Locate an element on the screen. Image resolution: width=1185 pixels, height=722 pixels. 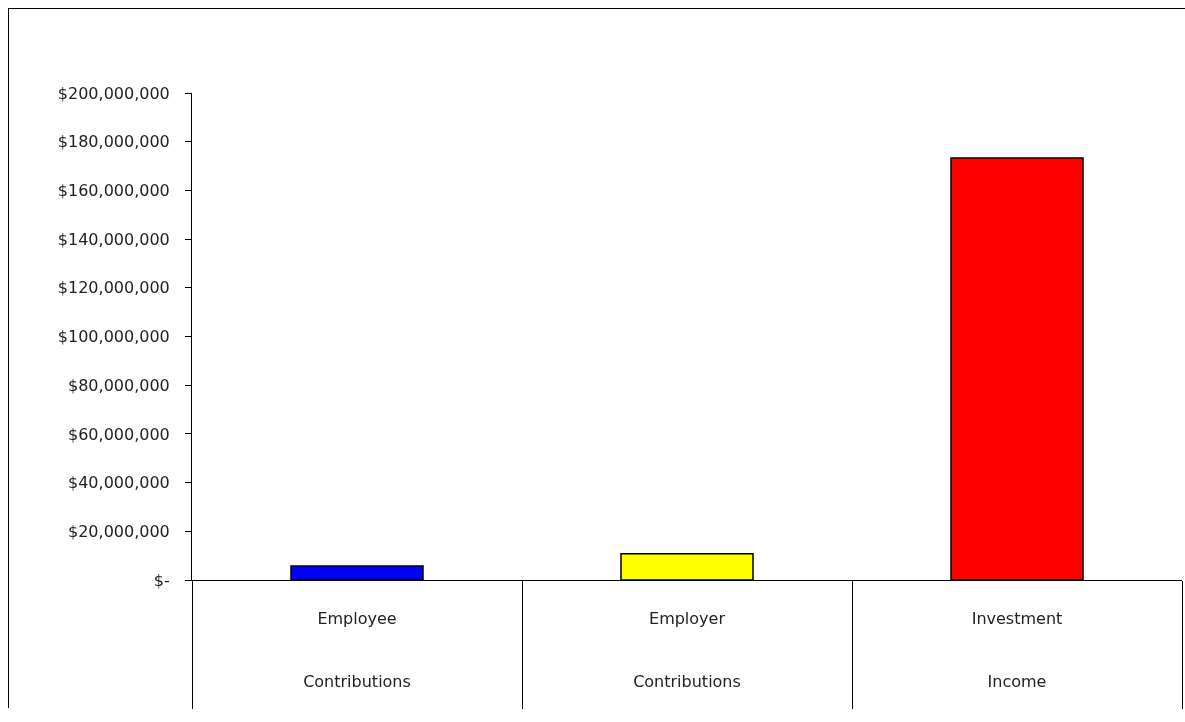
category-label: Employee Contributions is located at coordinates (357, 650).